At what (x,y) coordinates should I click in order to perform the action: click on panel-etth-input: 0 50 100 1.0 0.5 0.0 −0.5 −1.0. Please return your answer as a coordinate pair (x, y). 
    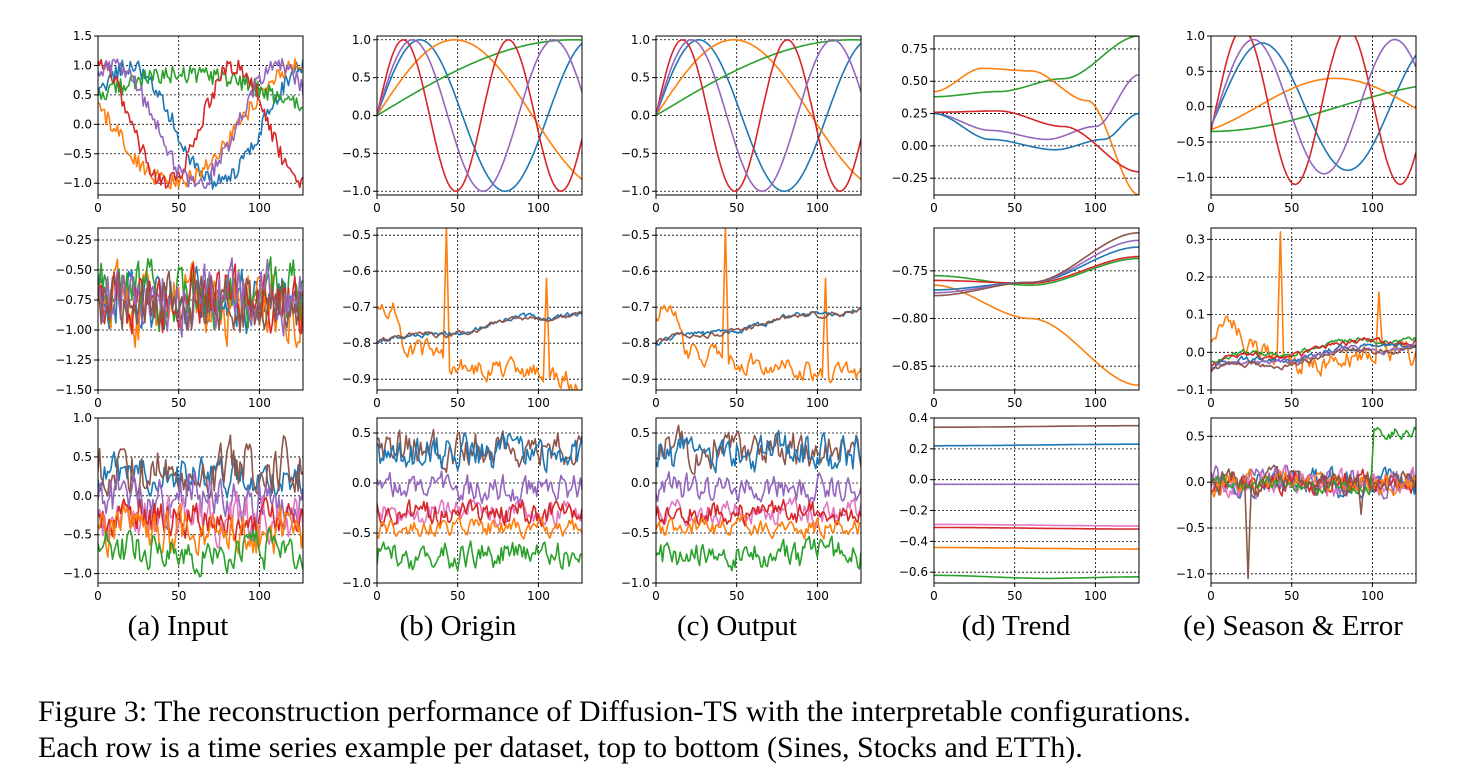
    Looking at the image, I should click on (183, 505).